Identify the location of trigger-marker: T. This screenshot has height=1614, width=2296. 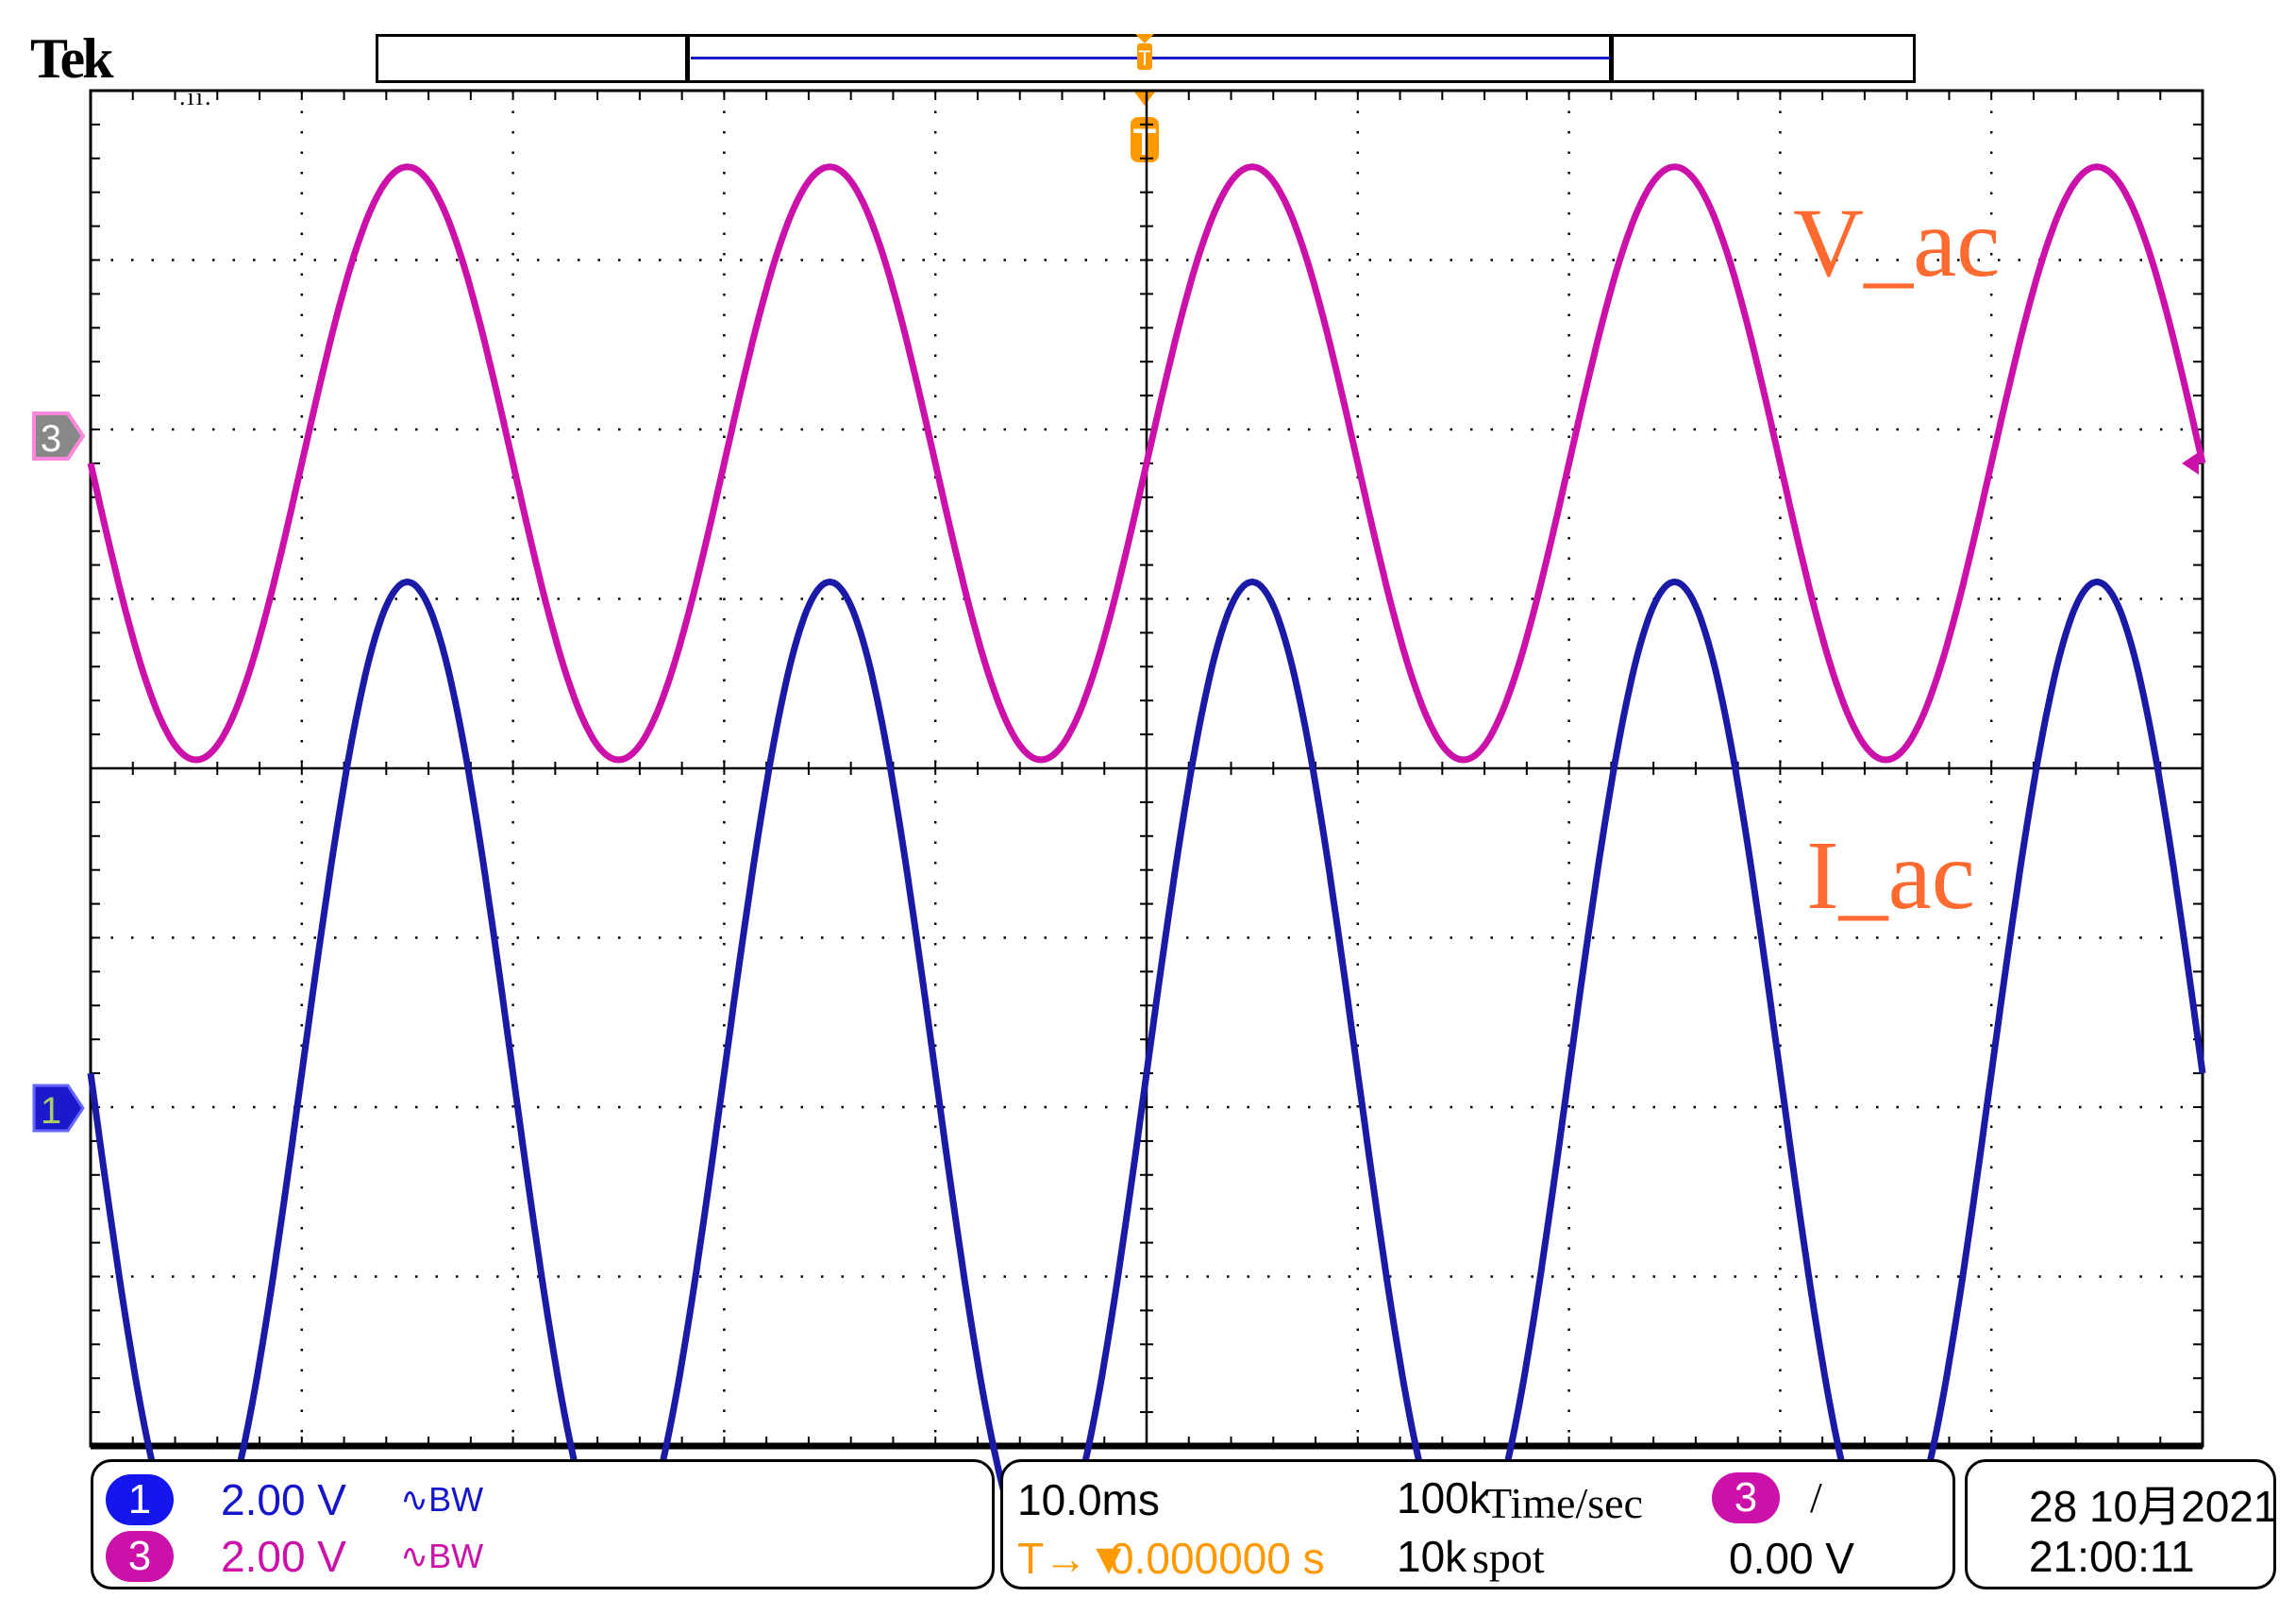
(1145, 139).